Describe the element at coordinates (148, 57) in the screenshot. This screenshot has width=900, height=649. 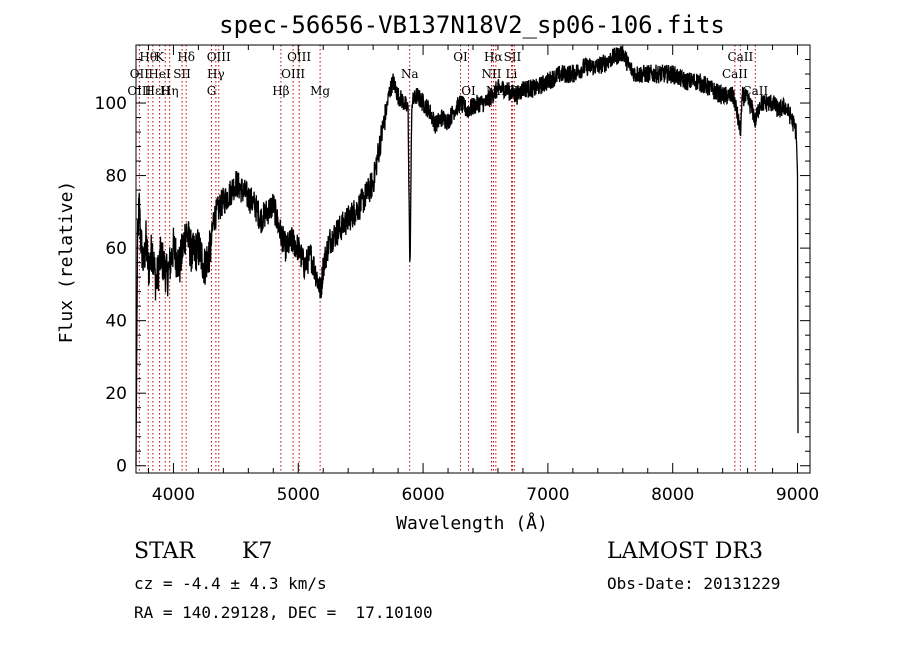
I see `line-label: Hθ` at that location.